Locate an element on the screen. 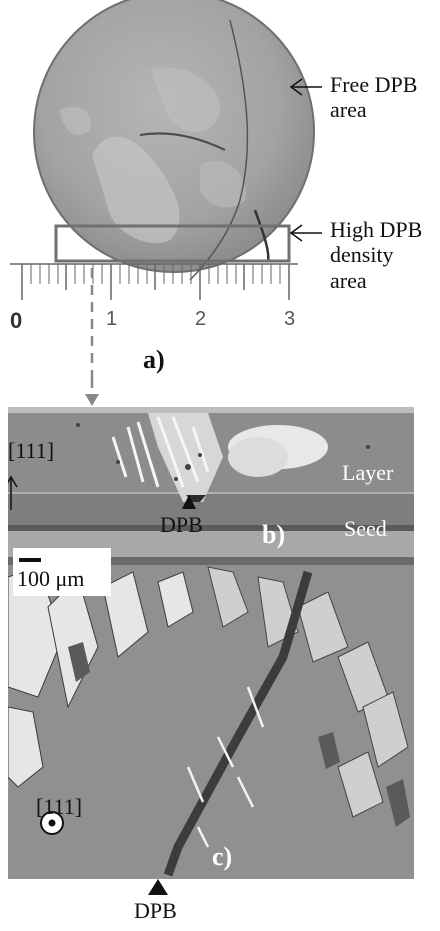 This screenshot has width=440, height=931. dpb-marker-bottom is located at coordinates (158, 887).